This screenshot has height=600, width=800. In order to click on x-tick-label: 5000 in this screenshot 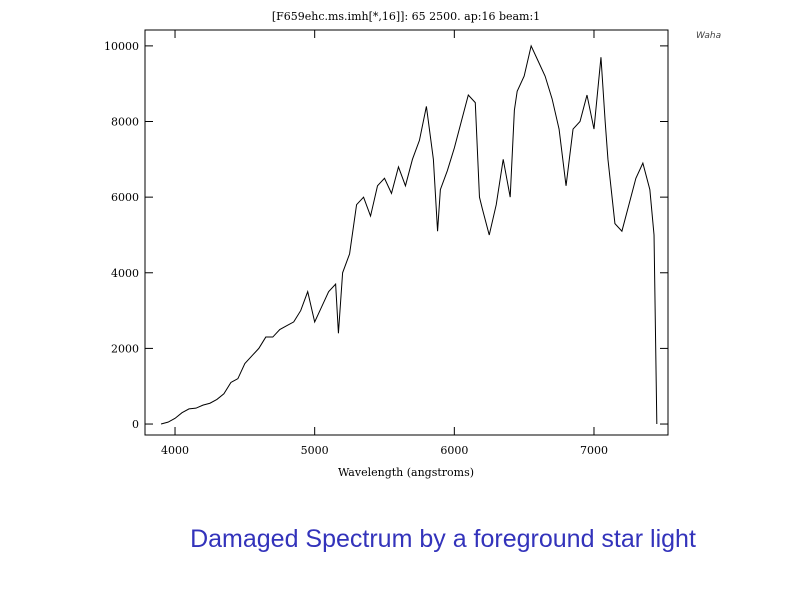, I will do `click(315, 450)`.